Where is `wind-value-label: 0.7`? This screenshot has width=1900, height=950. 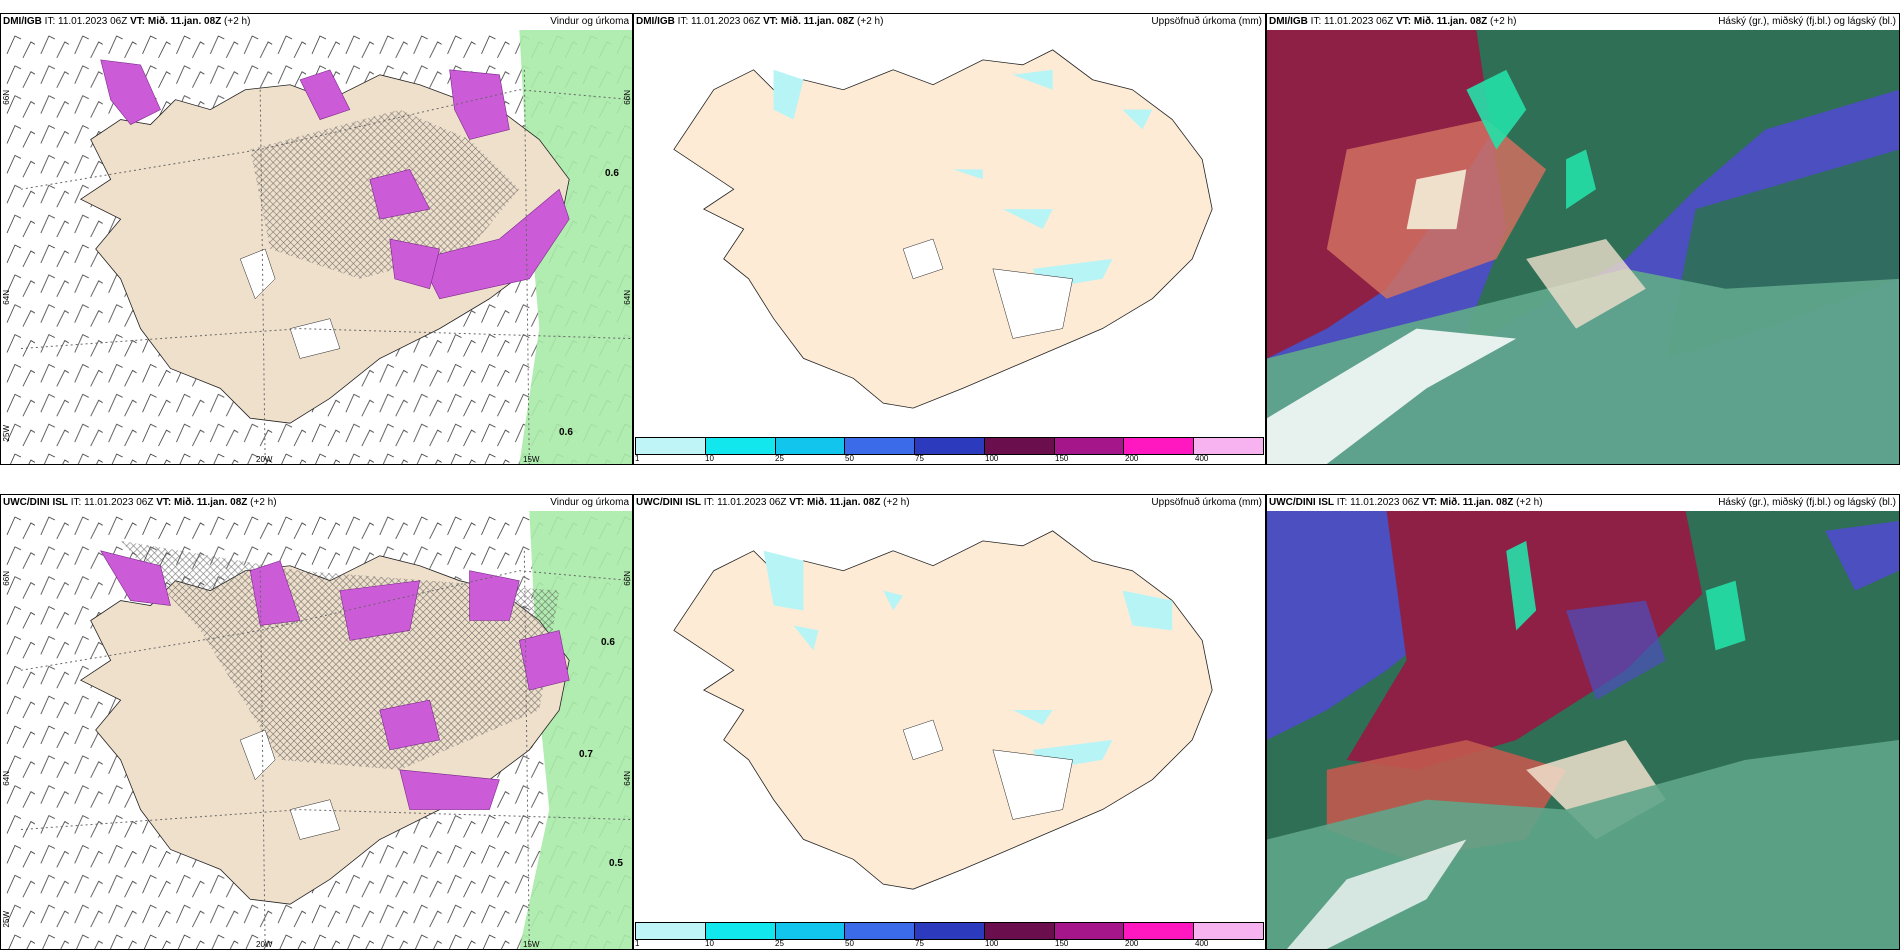
wind-value-label: 0.7 is located at coordinates (586, 754).